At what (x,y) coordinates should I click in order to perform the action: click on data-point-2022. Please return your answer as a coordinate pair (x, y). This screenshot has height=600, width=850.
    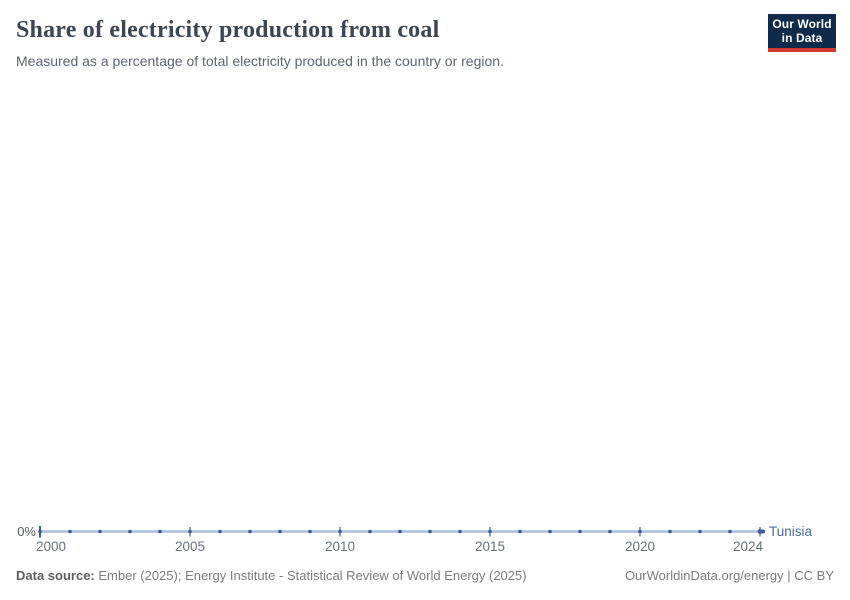
    Looking at the image, I should click on (700, 531).